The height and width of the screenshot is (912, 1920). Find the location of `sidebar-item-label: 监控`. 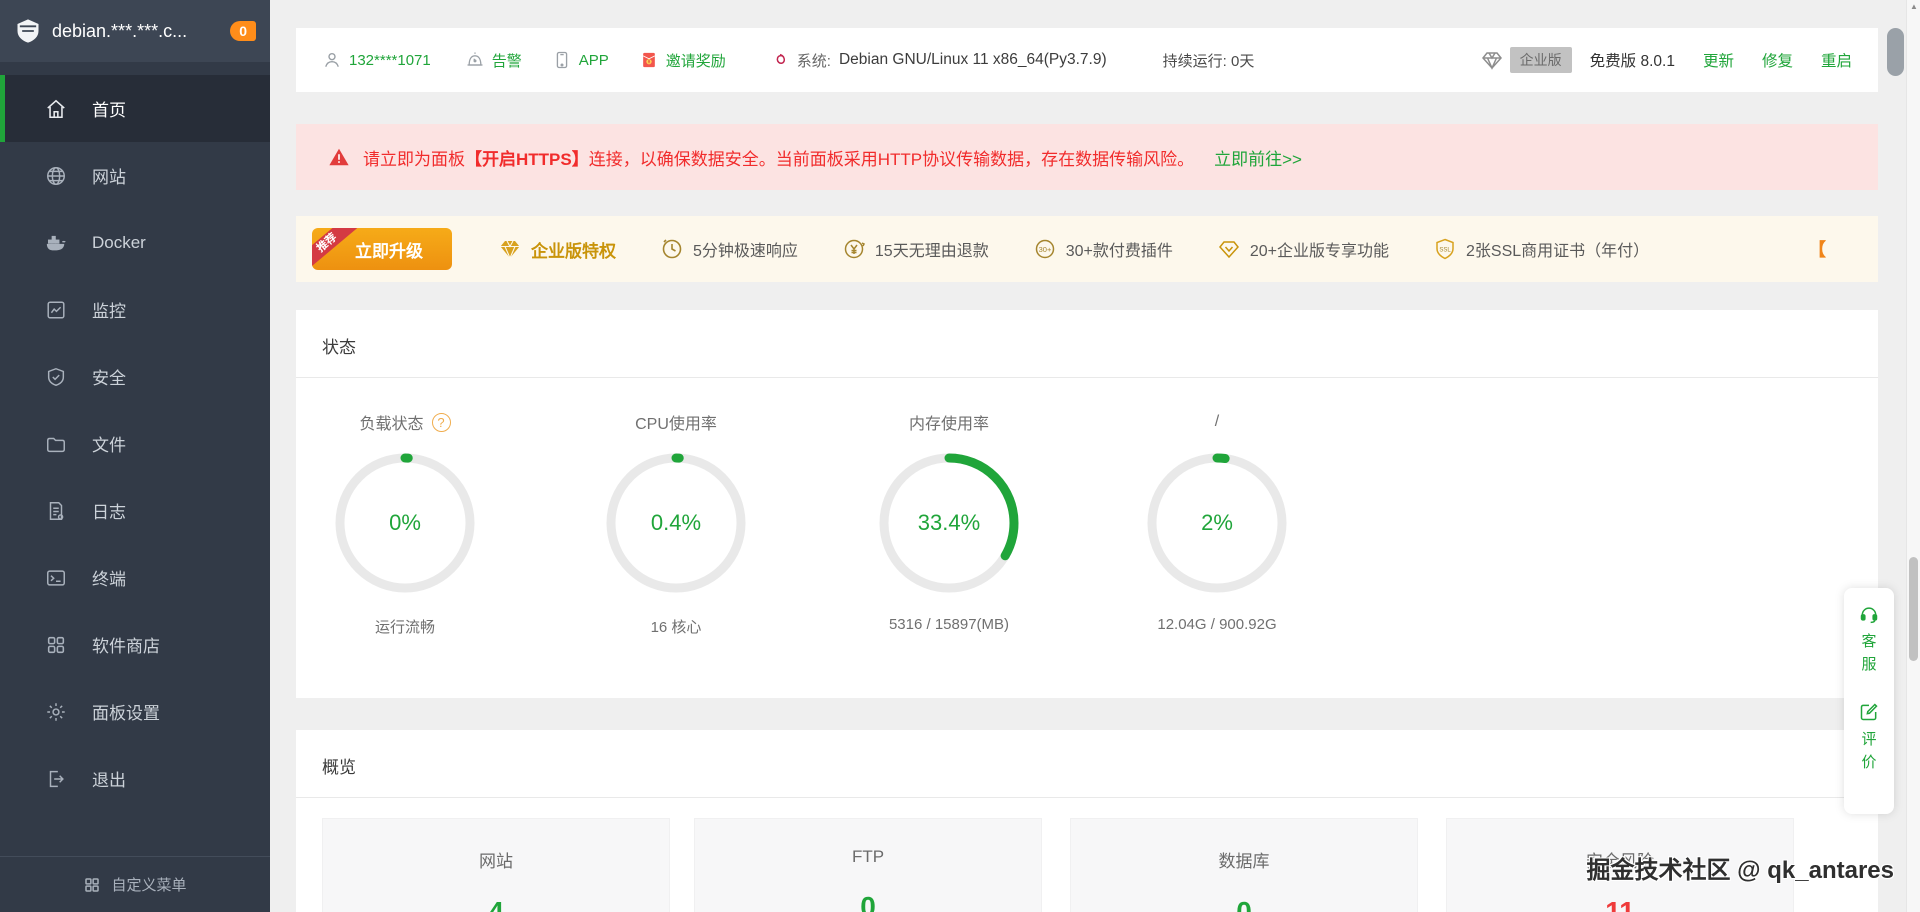

sidebar-item-label: 监控 is located at coordinates (109, 311).